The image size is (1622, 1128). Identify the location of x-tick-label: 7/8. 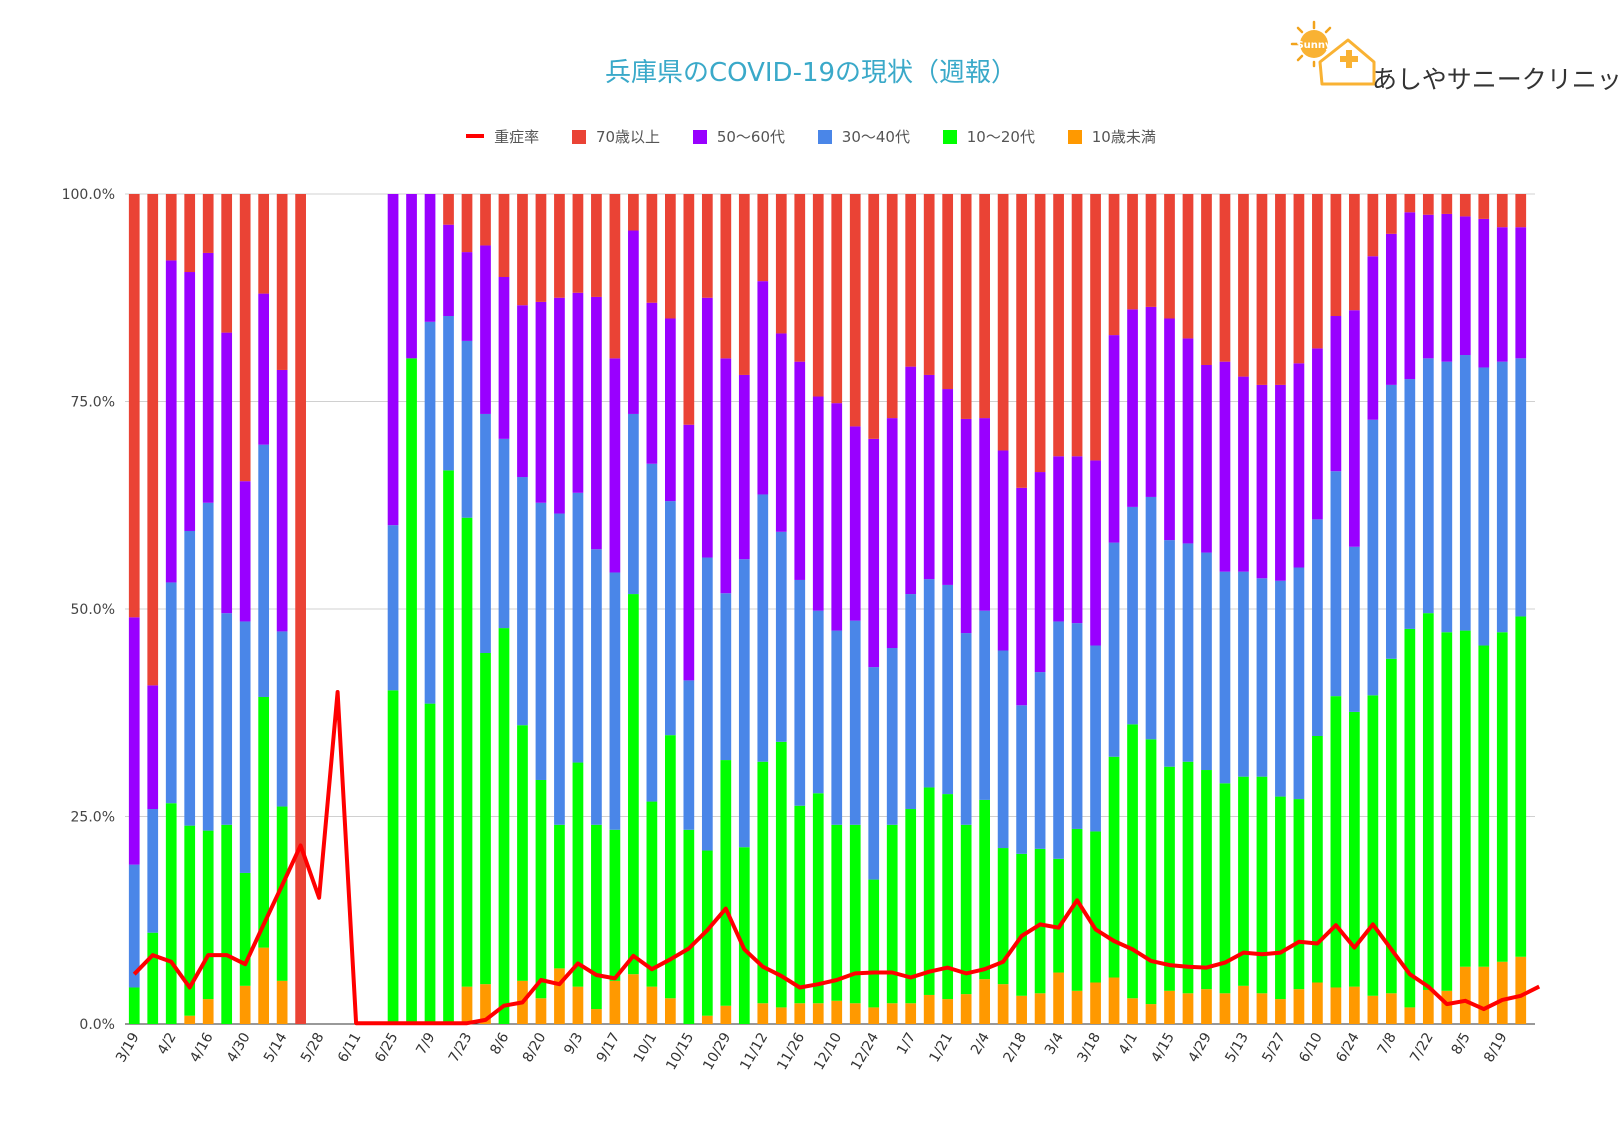
(1387, 1044).